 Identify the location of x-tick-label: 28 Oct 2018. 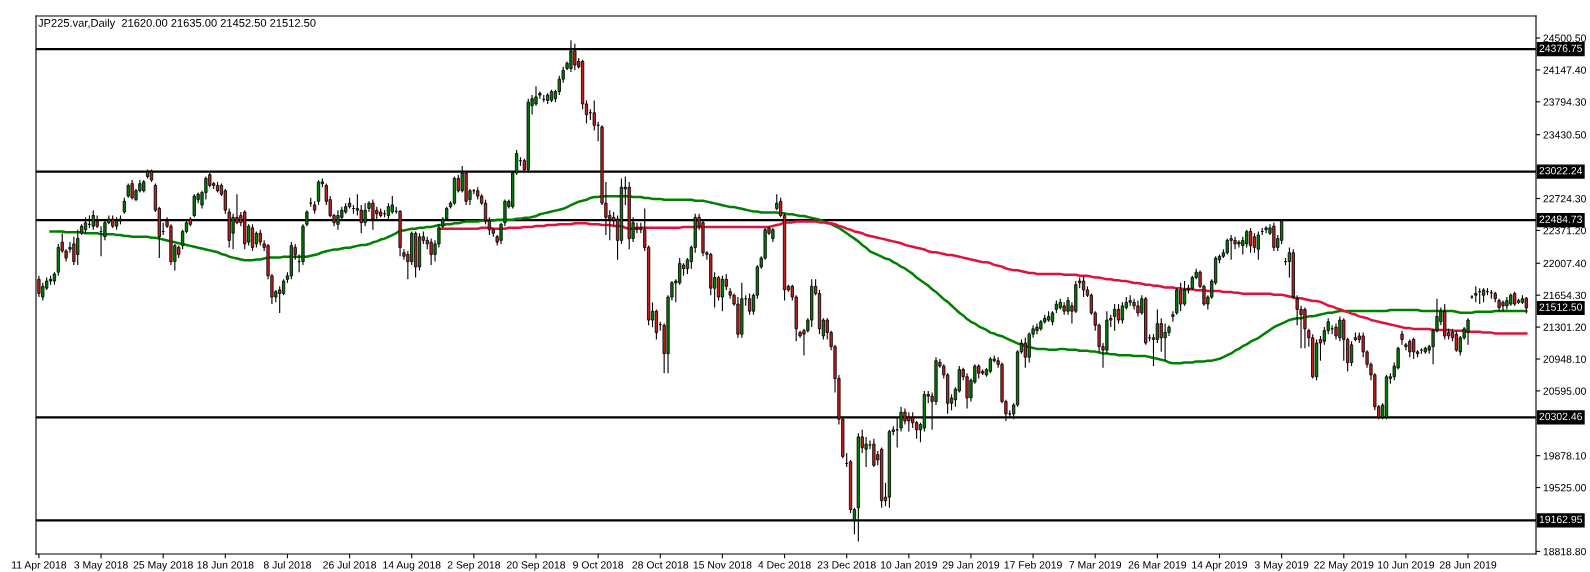
(660, 565).